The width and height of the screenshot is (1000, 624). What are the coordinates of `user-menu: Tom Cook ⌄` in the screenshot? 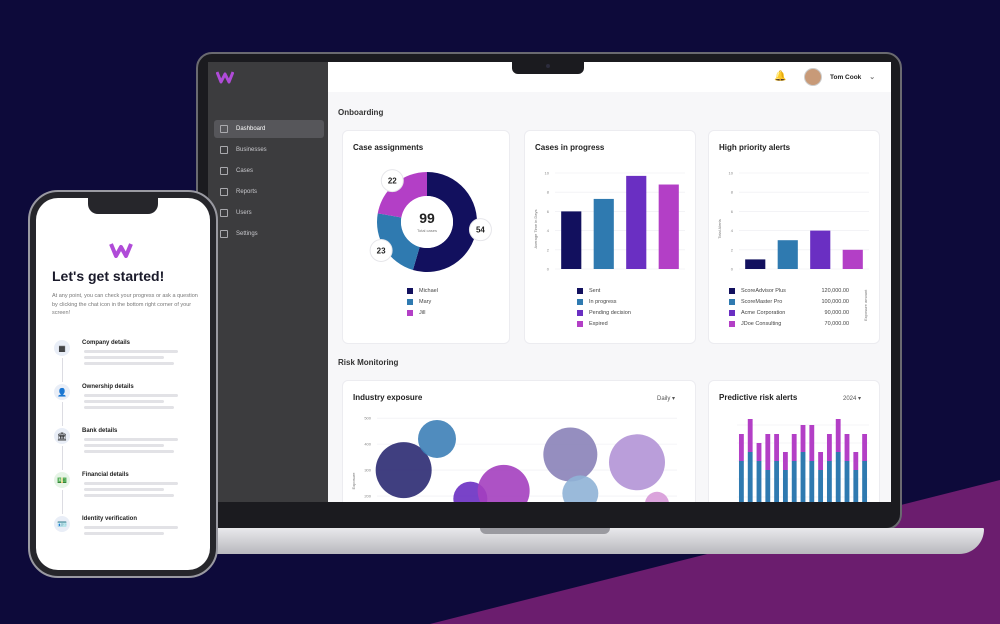 It's located at (839, 77).